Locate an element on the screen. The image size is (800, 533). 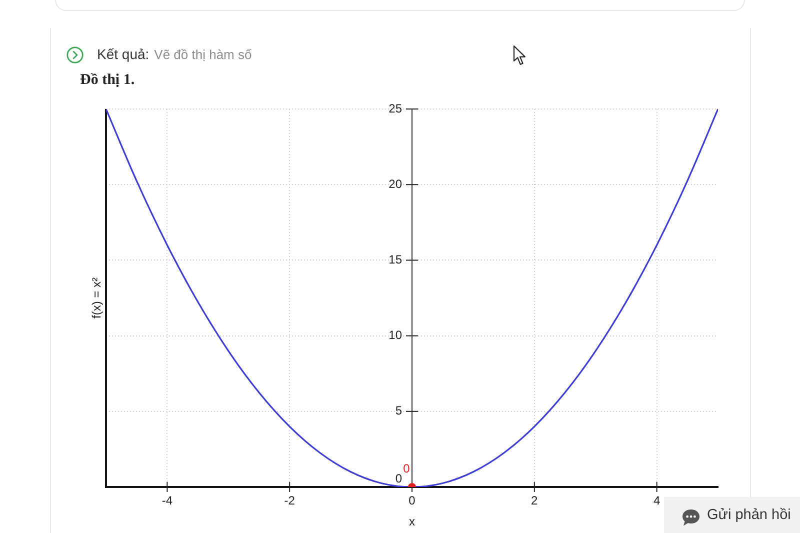
text: Kết quả: is located at coordinates (123, 54).